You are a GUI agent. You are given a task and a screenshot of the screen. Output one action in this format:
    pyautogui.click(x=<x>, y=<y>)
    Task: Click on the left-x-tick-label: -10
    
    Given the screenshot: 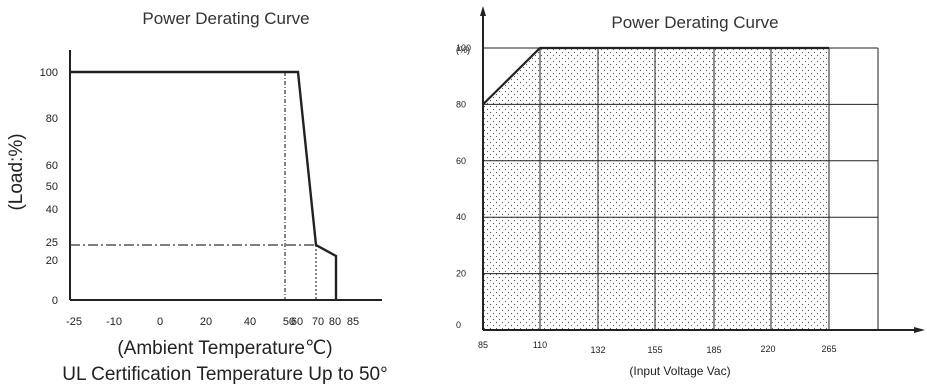 What is the action you would take?
    pyautogui.click(x=114, y=322)
    